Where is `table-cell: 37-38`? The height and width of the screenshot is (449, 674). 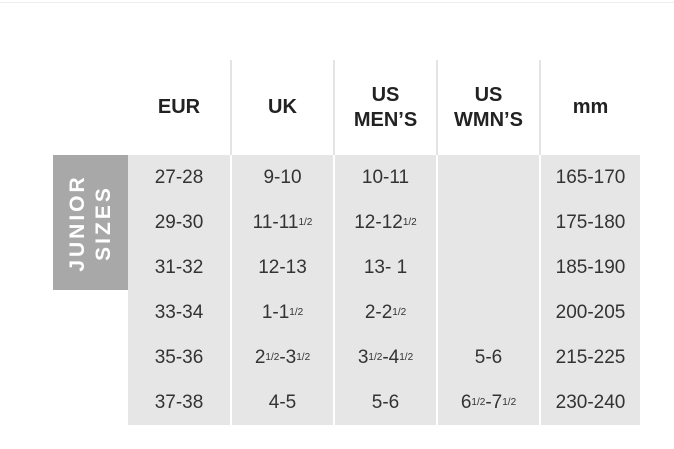 table-cell: 37-38 is located at coordinates (179, 402).